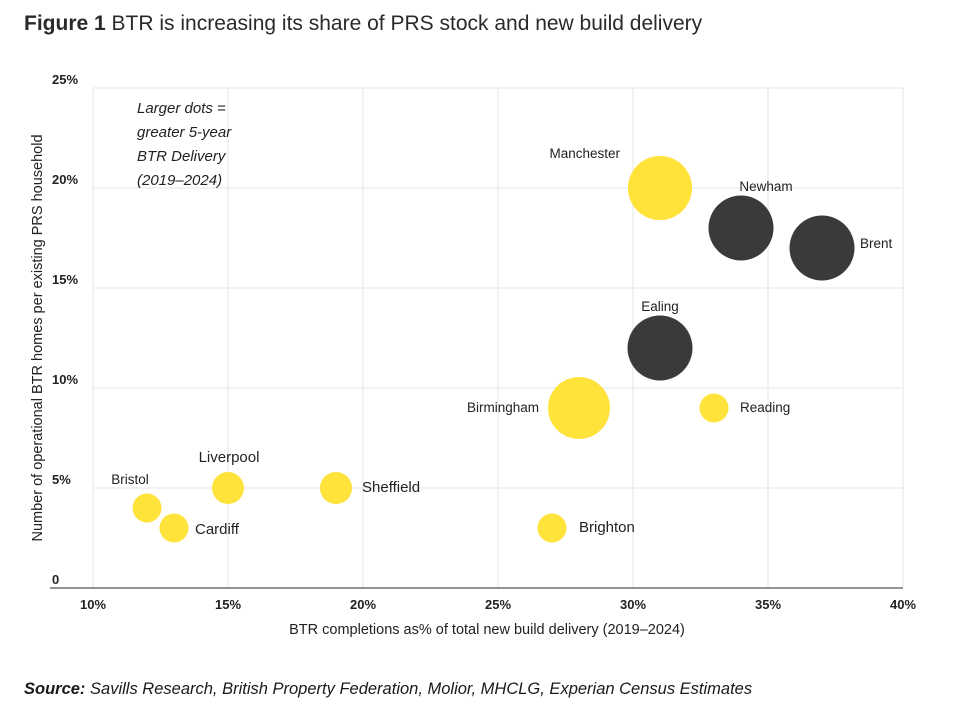 This screenshot has width=959, height=720. Describe the element at coordinates (552, 528) in the screenshot. I see `bubble-brighton` at that location.